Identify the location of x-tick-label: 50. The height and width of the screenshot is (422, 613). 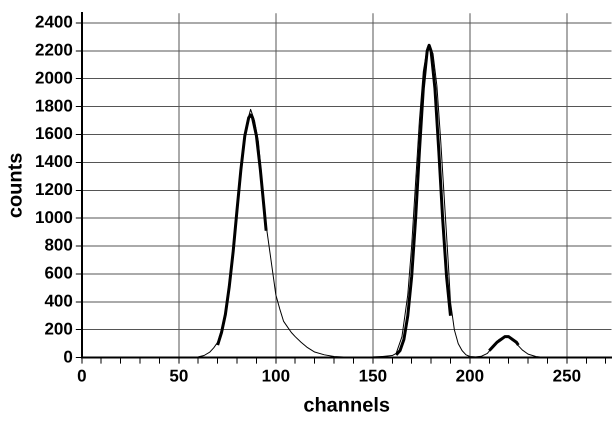
(178, 376).